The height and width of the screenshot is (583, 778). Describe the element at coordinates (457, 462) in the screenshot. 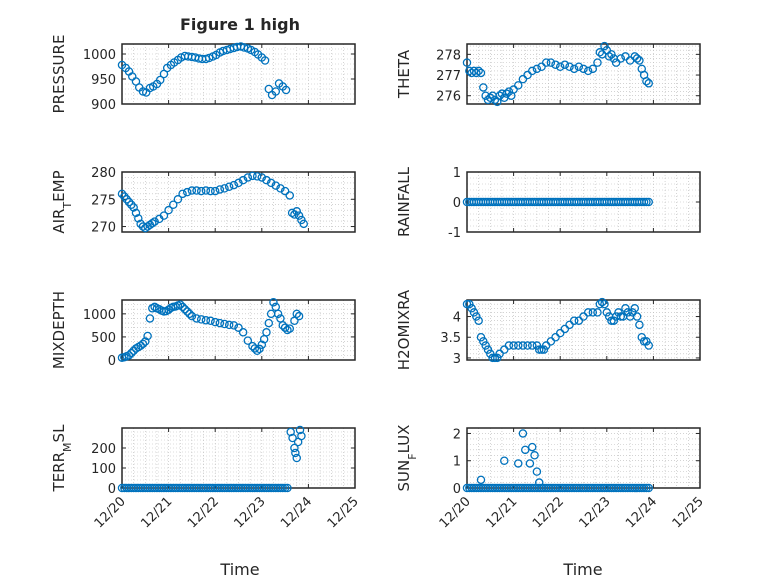

I see `y-tick-label: 1` at that location.